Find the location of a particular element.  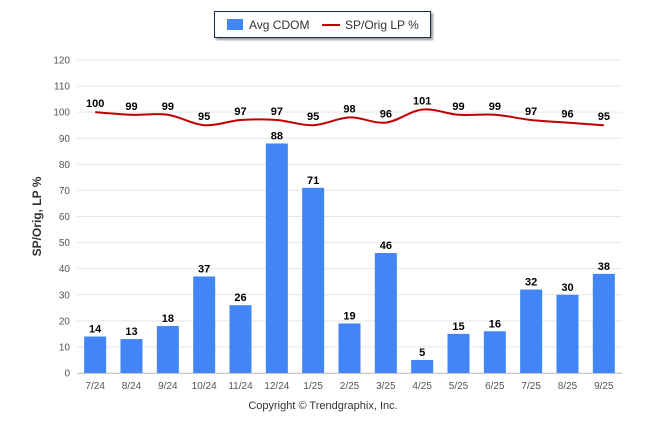

x-tick-label: 8/24 is located at coordinates (132, 386).